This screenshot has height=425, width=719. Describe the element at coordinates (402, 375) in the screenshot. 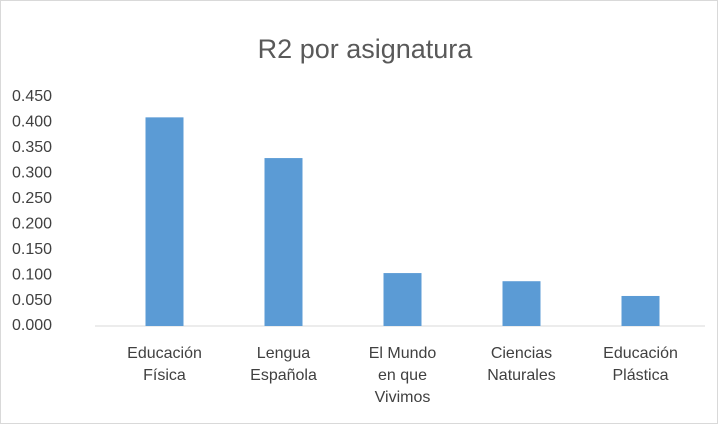

I see `x-tick-label: El Mundo en que Vivimos` at that location.